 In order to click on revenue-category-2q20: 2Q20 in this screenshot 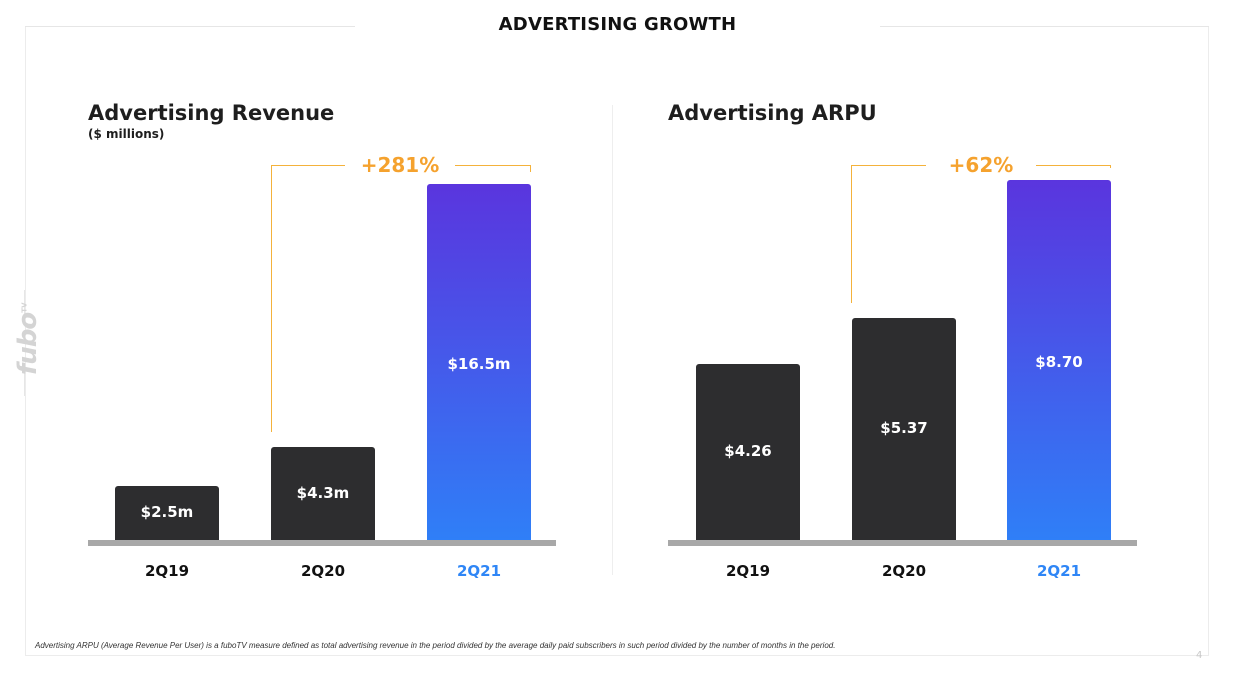, I will do `click(323, 571)`.